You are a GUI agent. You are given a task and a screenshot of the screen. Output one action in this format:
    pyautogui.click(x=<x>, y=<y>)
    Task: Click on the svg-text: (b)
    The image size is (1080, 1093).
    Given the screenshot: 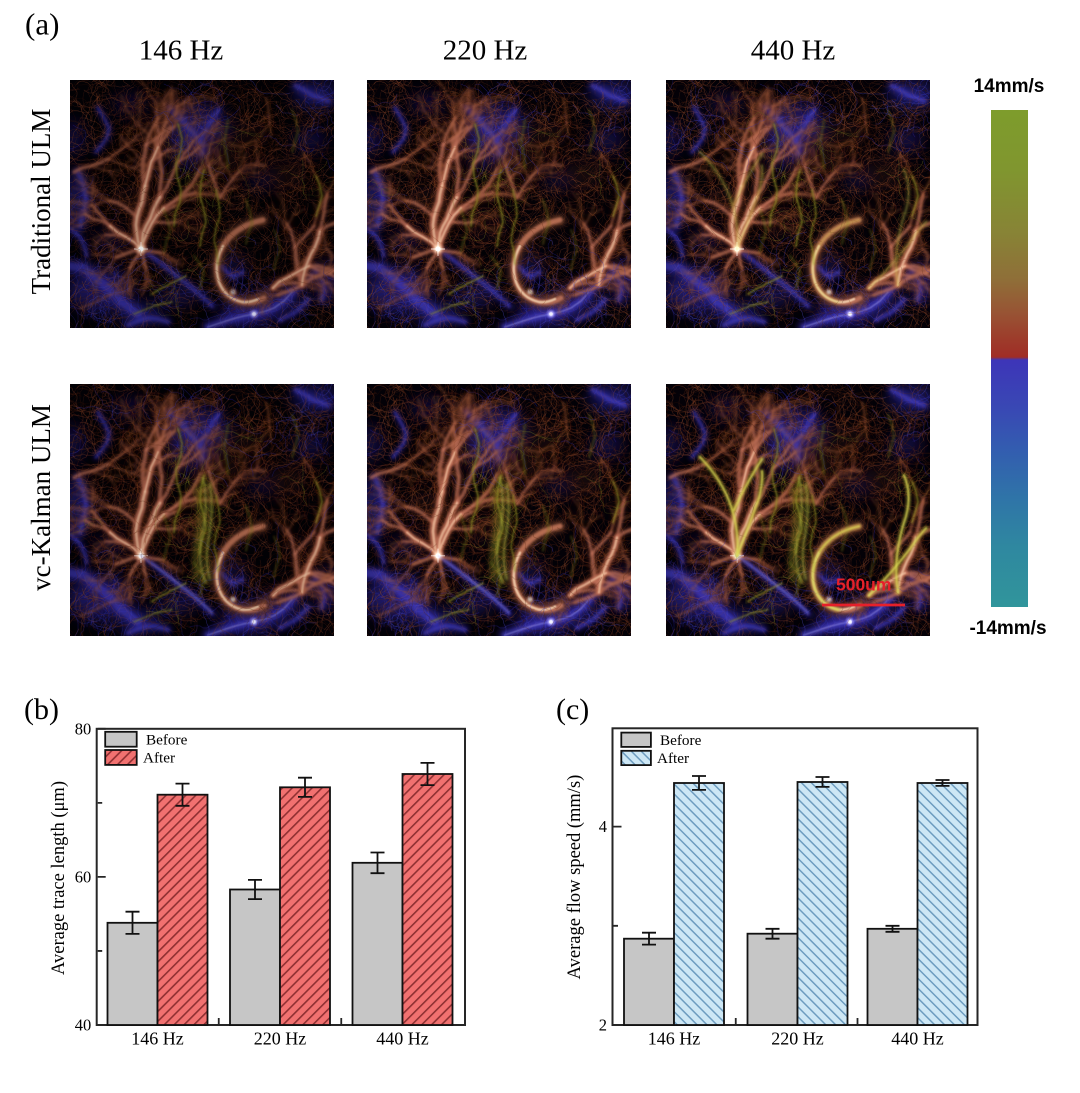 What is the action you would take?
    pyautogui.click(x=41, y=709)
    